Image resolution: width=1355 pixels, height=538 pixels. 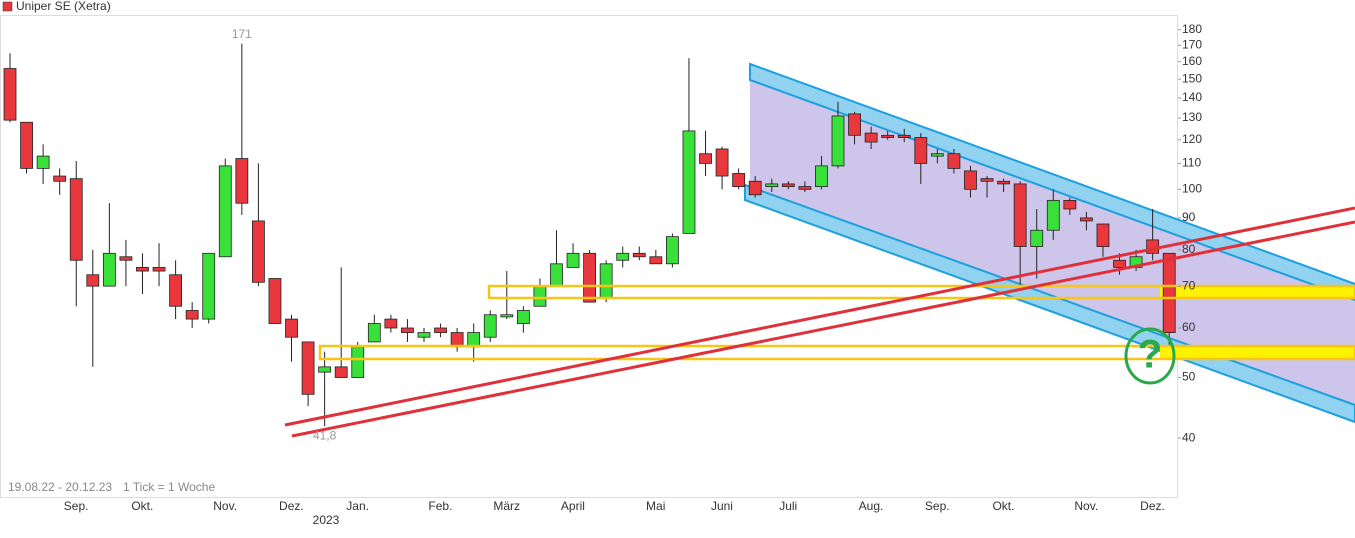 What do you see at coordinates (291, 506) in the screenshot?
I see `x-tick-label: Dez.` at bounding box center [291, 506].